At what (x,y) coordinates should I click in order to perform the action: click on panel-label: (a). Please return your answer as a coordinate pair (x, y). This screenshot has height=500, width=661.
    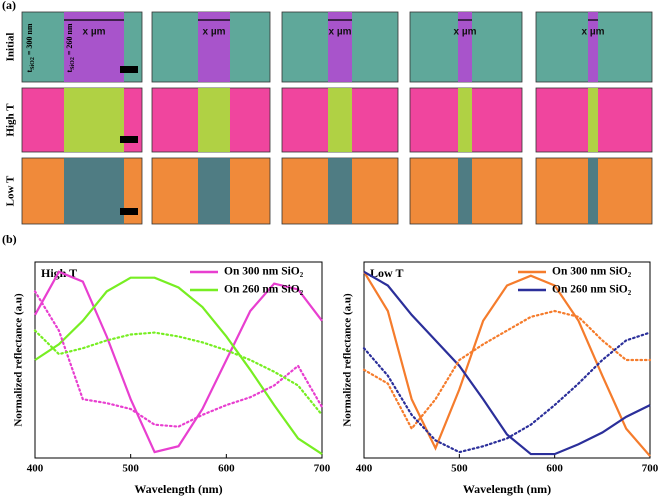
    Looking at the image, I should click on (9, 6).